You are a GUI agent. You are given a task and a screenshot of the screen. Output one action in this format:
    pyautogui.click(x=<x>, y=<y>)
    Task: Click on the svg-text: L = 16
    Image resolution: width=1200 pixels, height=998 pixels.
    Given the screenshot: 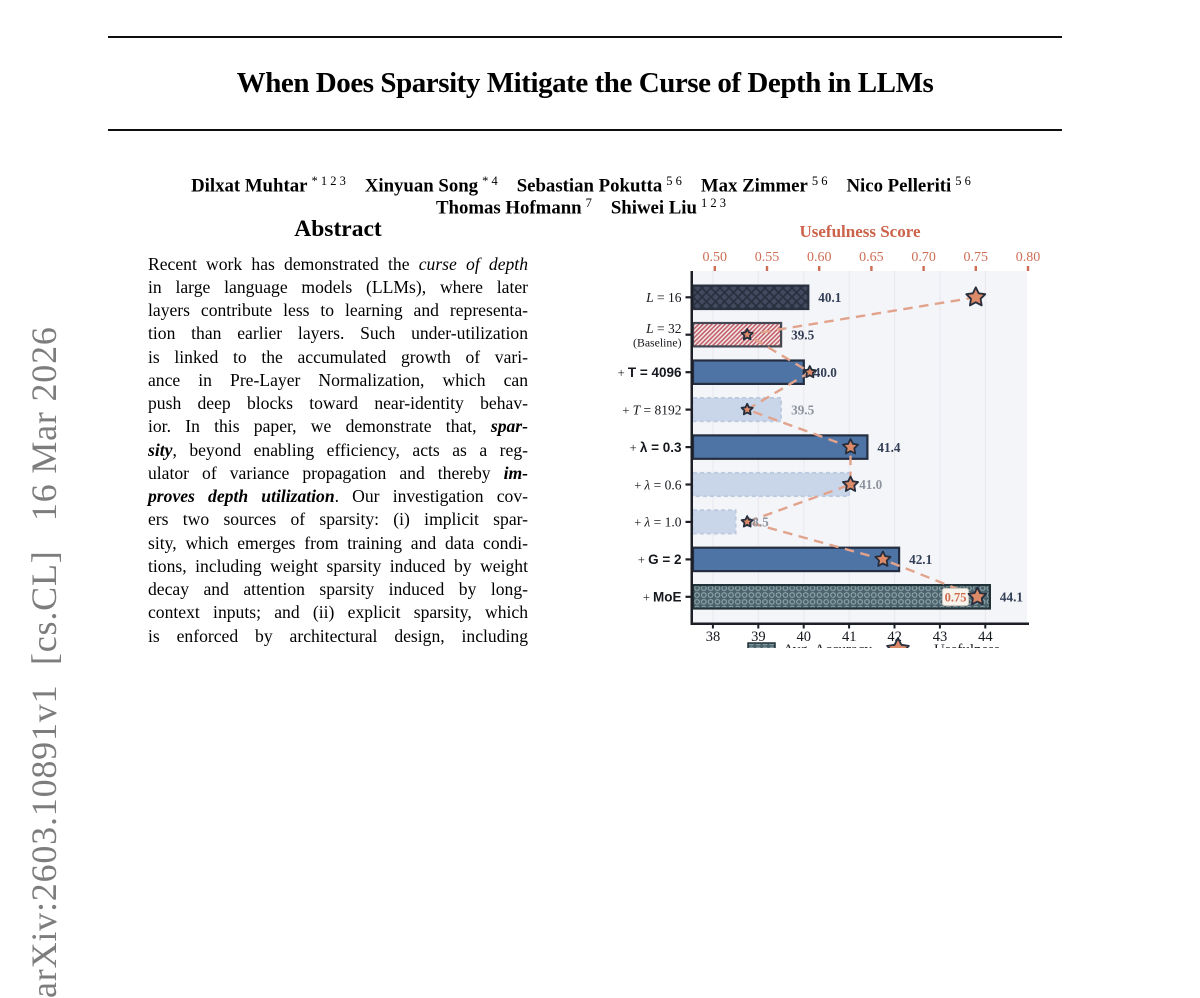 What is the action you would take?
    pyautogui.click(x=663, y=297)
    